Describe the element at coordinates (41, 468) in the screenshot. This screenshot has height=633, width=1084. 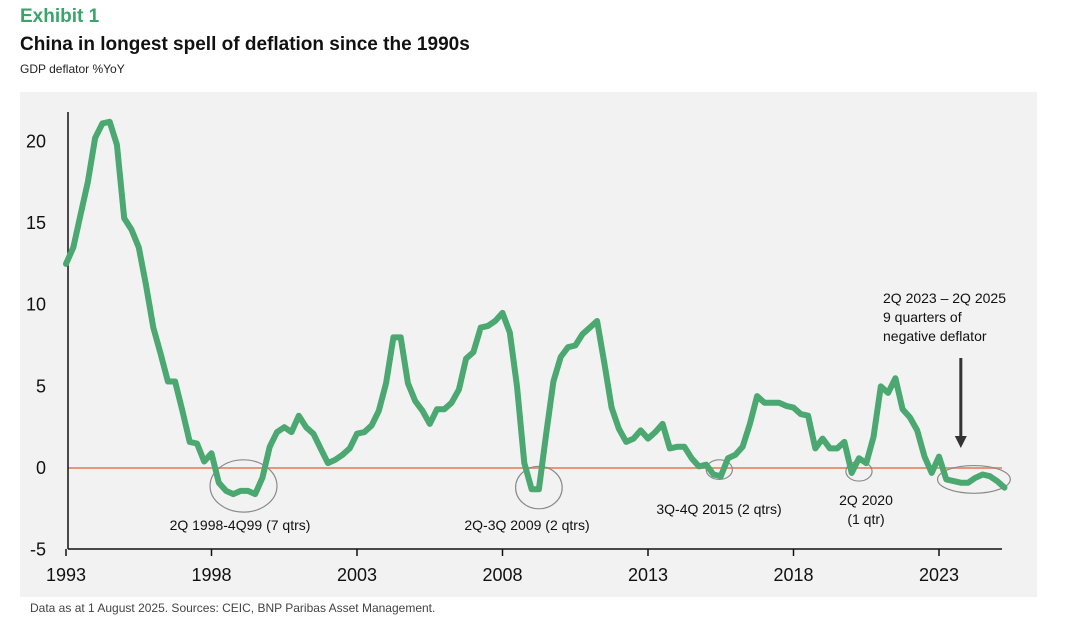
I see `y-tick-label: 0` at that location.